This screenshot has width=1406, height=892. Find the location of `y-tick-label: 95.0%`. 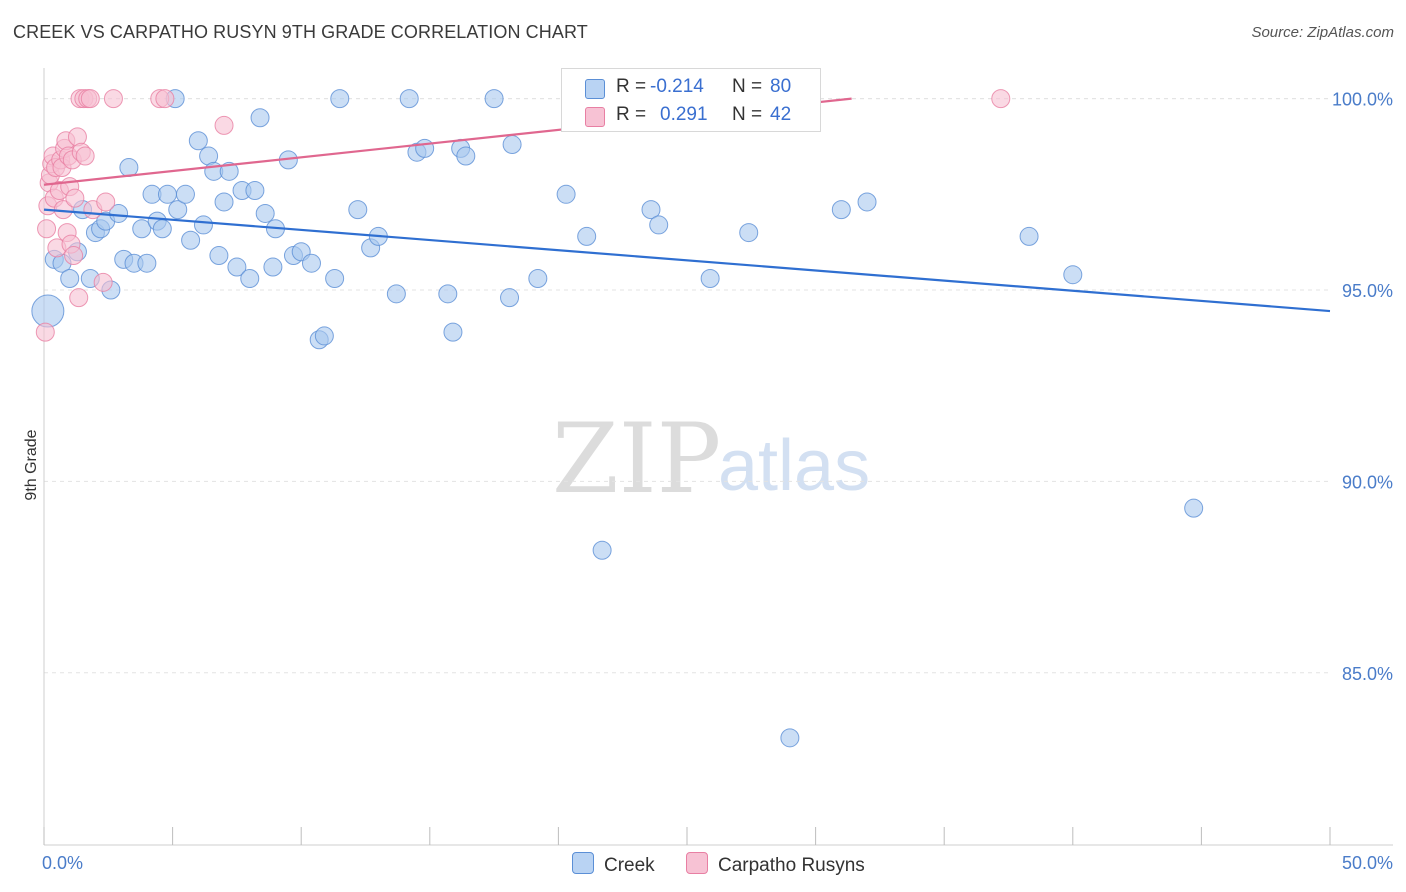

y-tick-label: 95.0% is located at coordinates (1367, 291).